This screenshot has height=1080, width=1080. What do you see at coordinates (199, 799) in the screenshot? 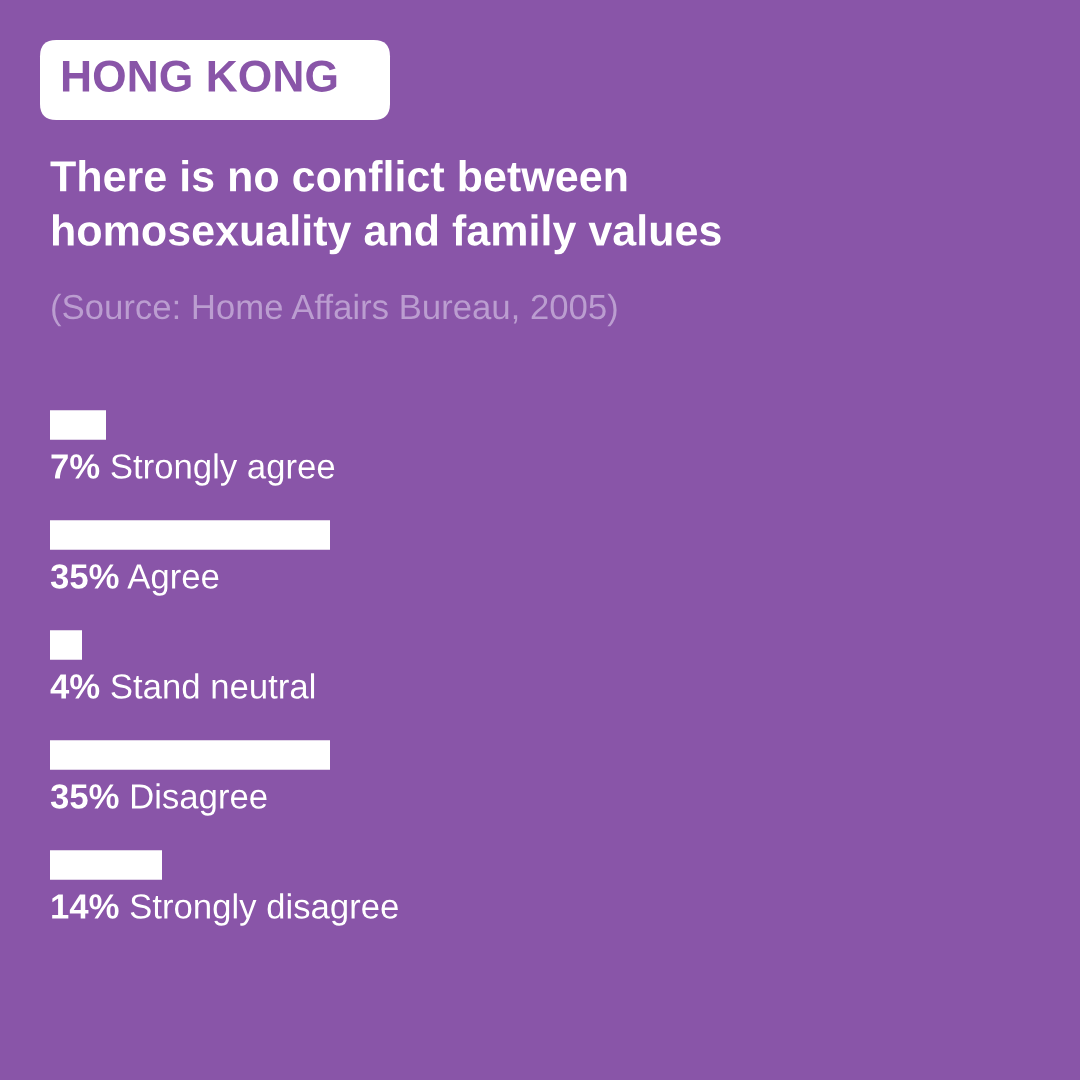
I see `y-tick-label: Disagree` at bounding box center [199, 799].